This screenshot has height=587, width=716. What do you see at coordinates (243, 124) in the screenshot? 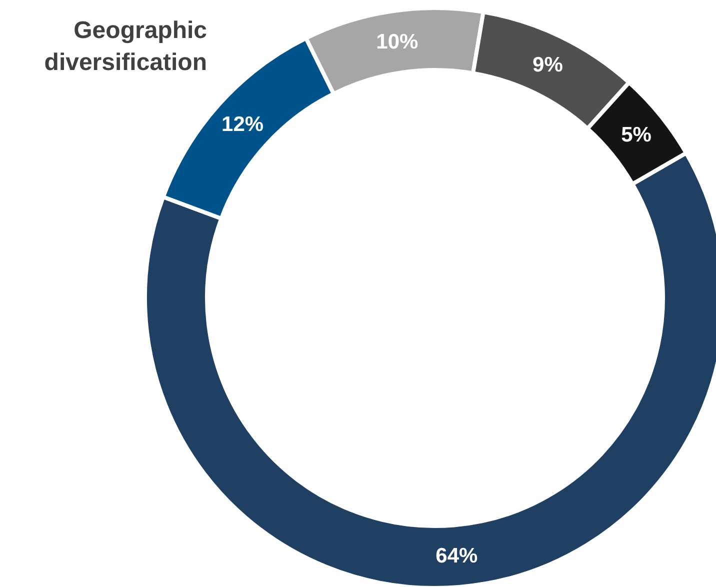
I see `data-label: 12%` at bounding box center [243, 124].